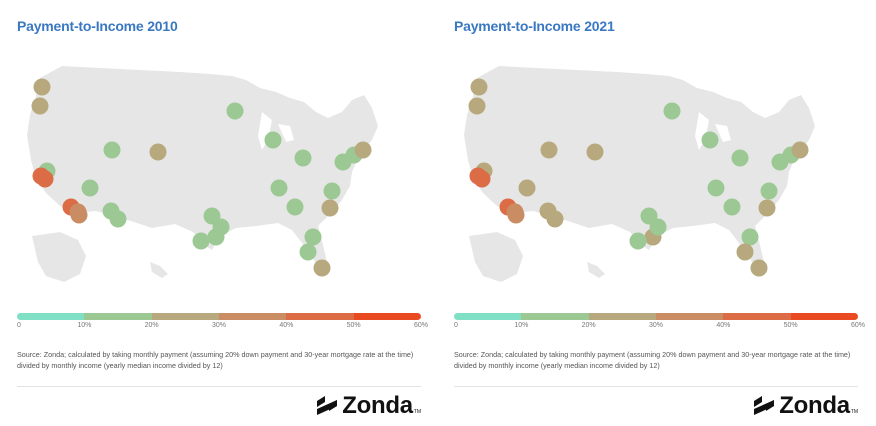 Image resolution: width=876 pixels, height=426 pixels. Describe the element at coordinates (97, 26) in the screenshot. I see `map-title: Payment-to-Income 2010` at that location.